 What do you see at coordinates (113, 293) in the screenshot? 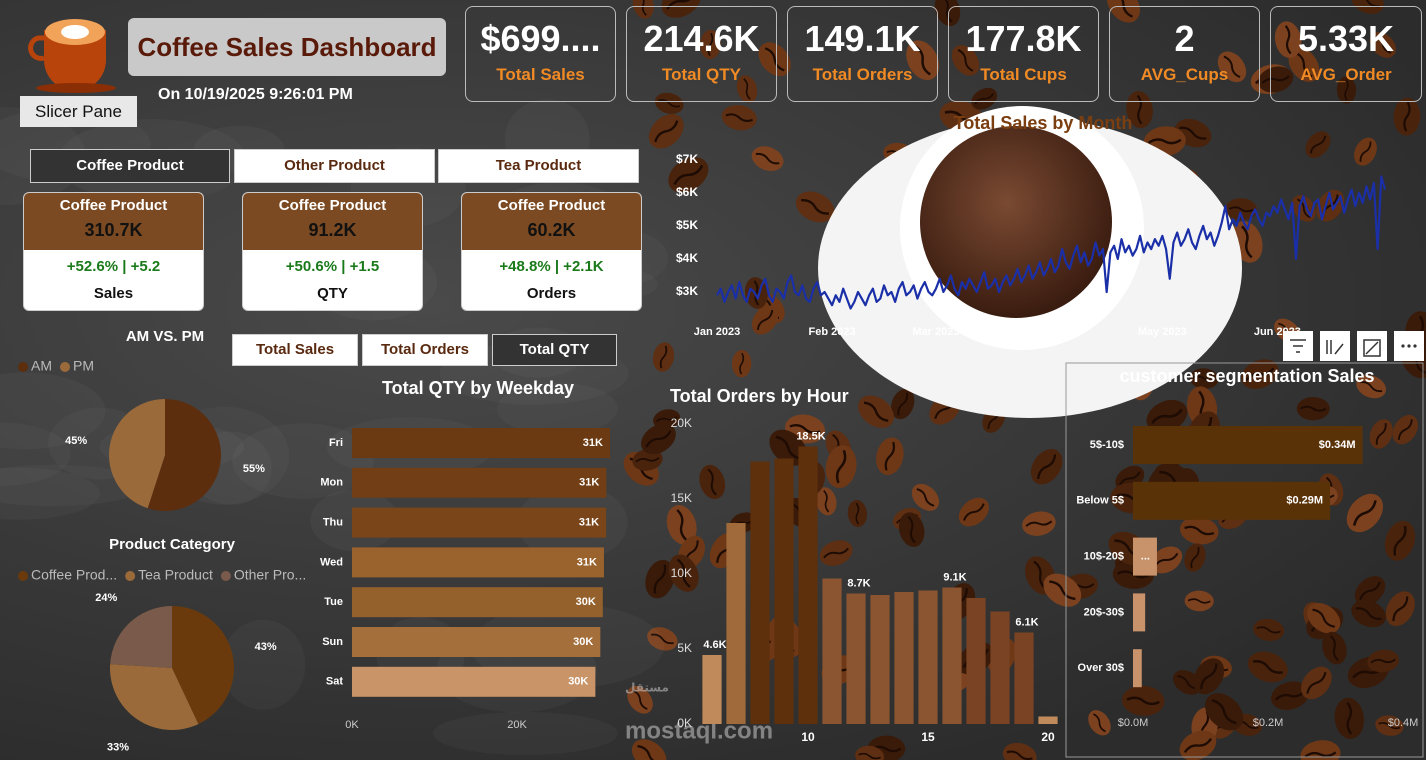
I see `tile-label: Sales` at bounding box center [113, 293].